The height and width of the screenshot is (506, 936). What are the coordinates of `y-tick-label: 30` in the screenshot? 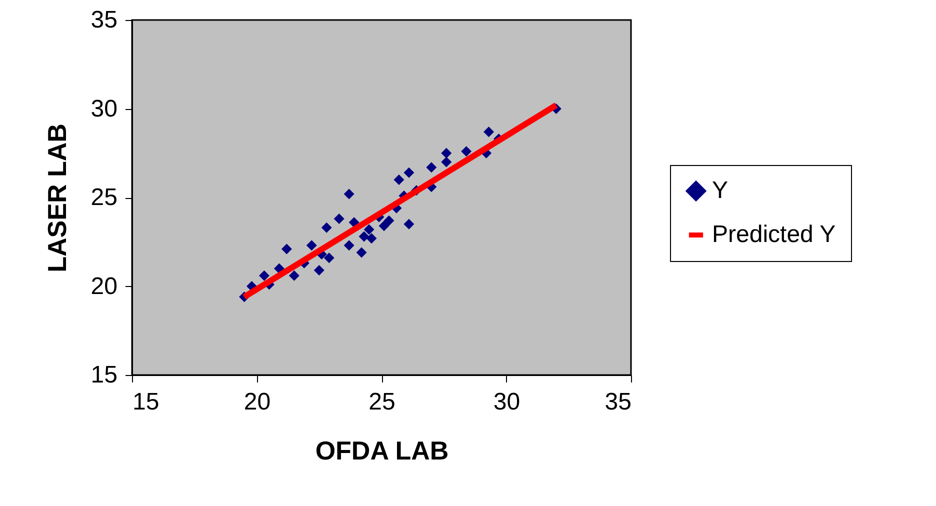 It's located at (104, 108).